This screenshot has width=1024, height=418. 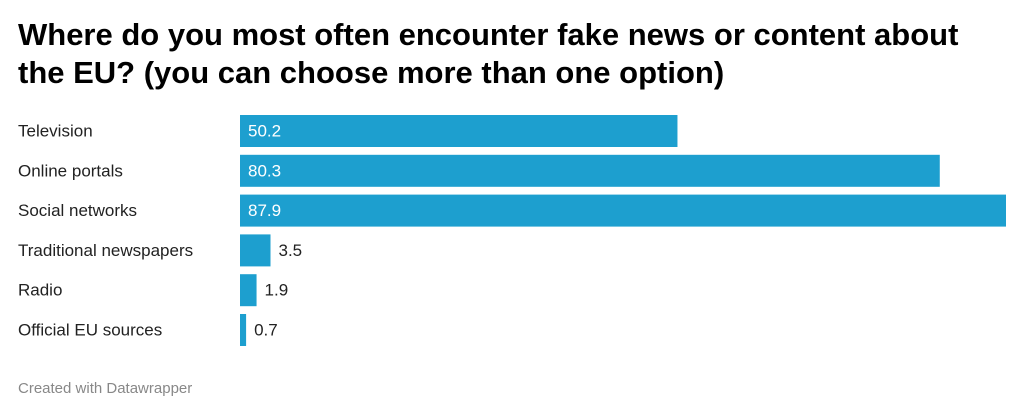 What do you see at coordinates (70, 170) in the screenshot?
I see `category-label: Online portals` at bounding box center [70, 170].